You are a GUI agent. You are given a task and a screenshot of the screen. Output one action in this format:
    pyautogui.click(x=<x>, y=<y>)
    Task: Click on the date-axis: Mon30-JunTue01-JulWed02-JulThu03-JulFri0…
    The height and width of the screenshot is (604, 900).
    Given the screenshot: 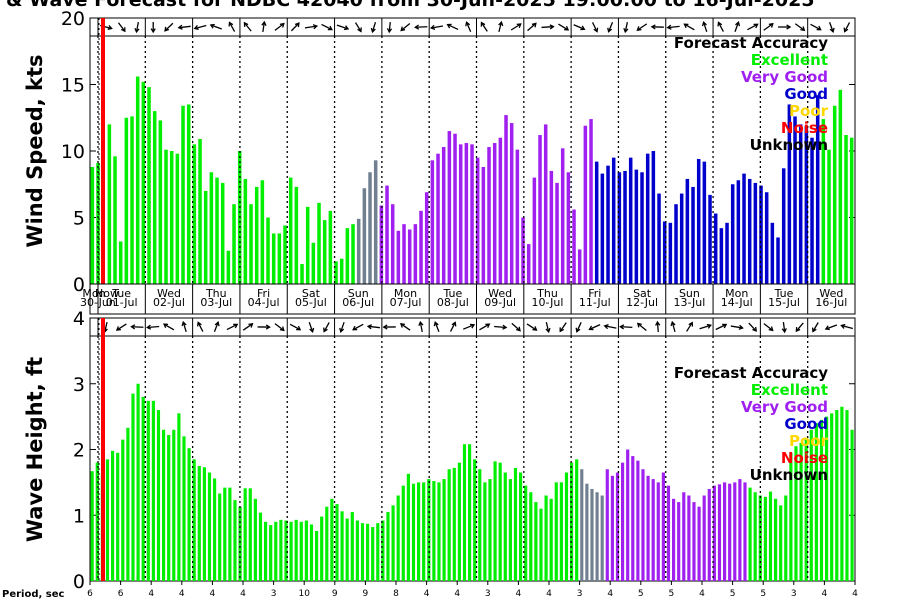 What is the action you would take?
    pyautogui.click(x=467, y=299)
    